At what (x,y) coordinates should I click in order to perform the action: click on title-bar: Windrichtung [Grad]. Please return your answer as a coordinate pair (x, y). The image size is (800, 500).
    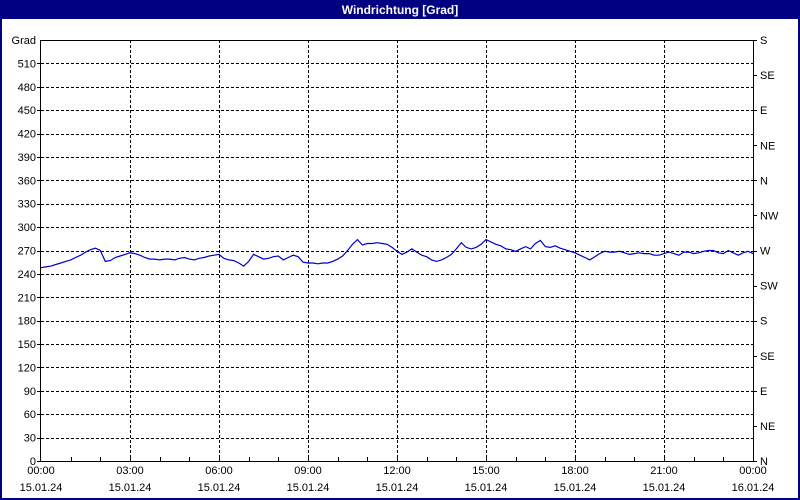
    Looking at the image, I should click on (400, 10).